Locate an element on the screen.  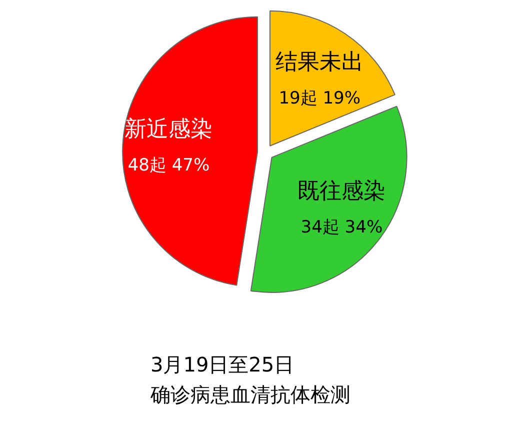
data-label: 48起 47% is located at coordinates (169, 166).